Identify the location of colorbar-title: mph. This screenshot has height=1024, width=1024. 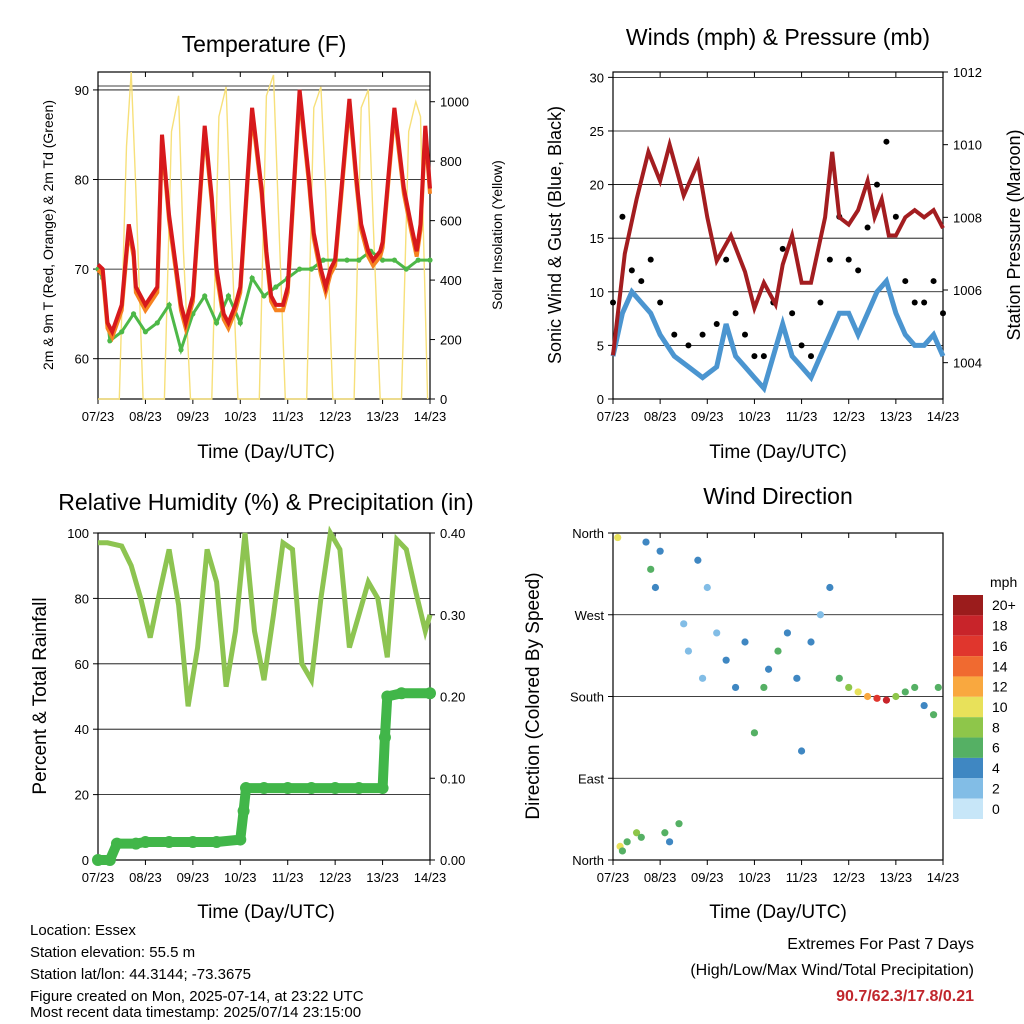
(1003, 582).